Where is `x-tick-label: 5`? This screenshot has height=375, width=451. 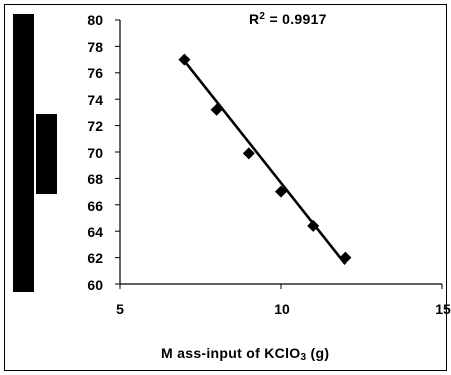
x-tick-label: 5 is located at coordinates (120, 309).